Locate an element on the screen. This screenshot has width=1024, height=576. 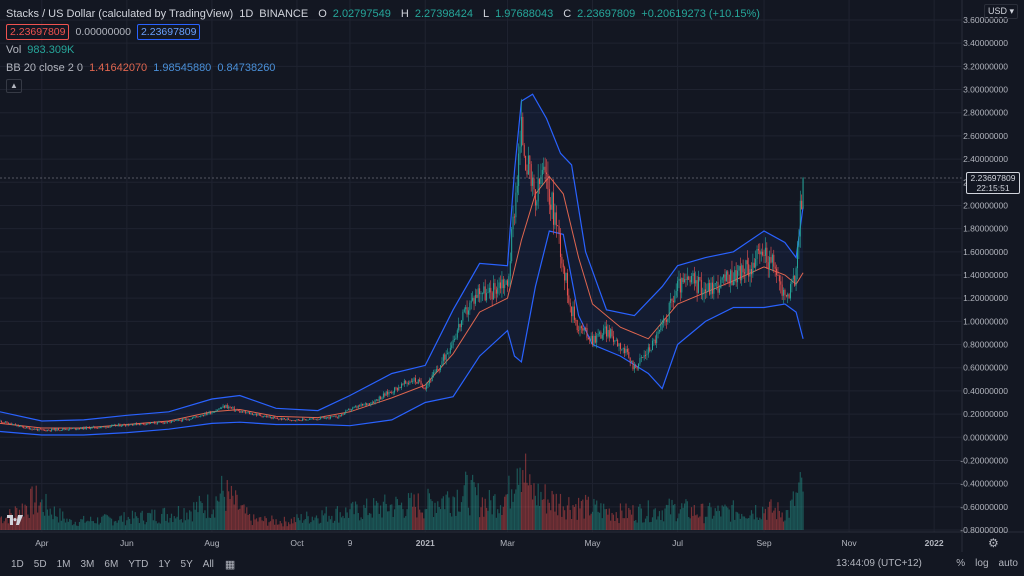
timeframe-1y: 1Y is located at coordinates (164, 564).